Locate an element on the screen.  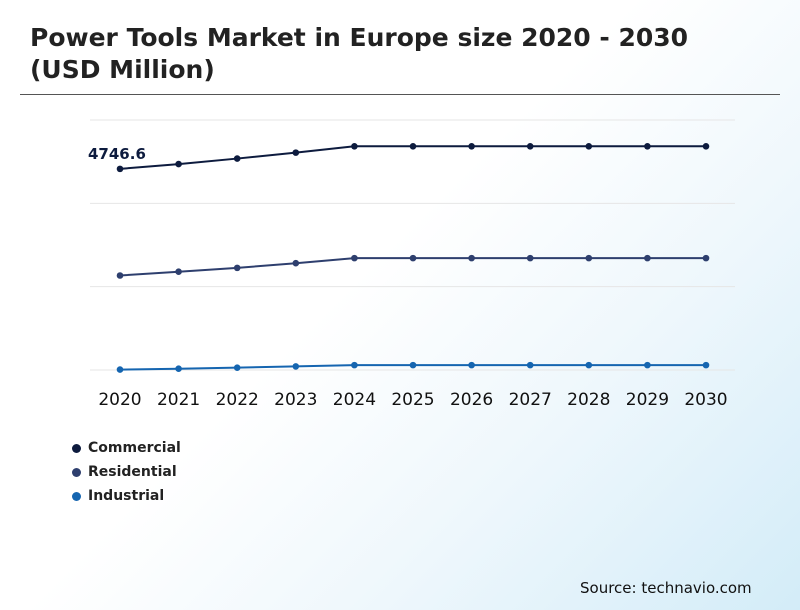
x-tick-label: 2030 is located at coordinates (705, 400).